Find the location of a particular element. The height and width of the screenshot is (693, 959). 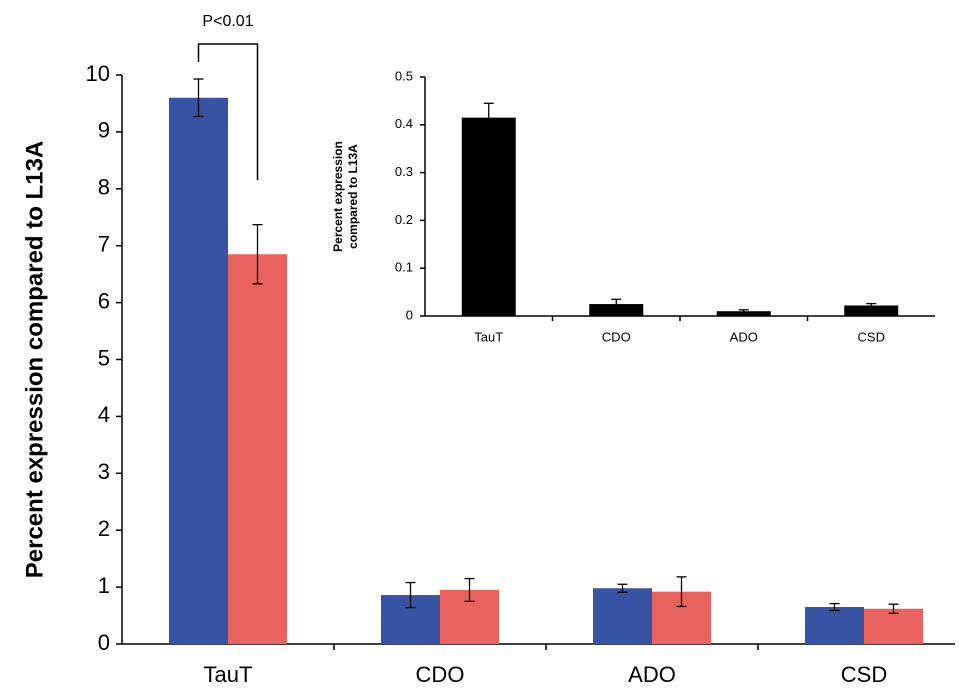

y-tick-label: 4 is located at coordinates (104, 414).